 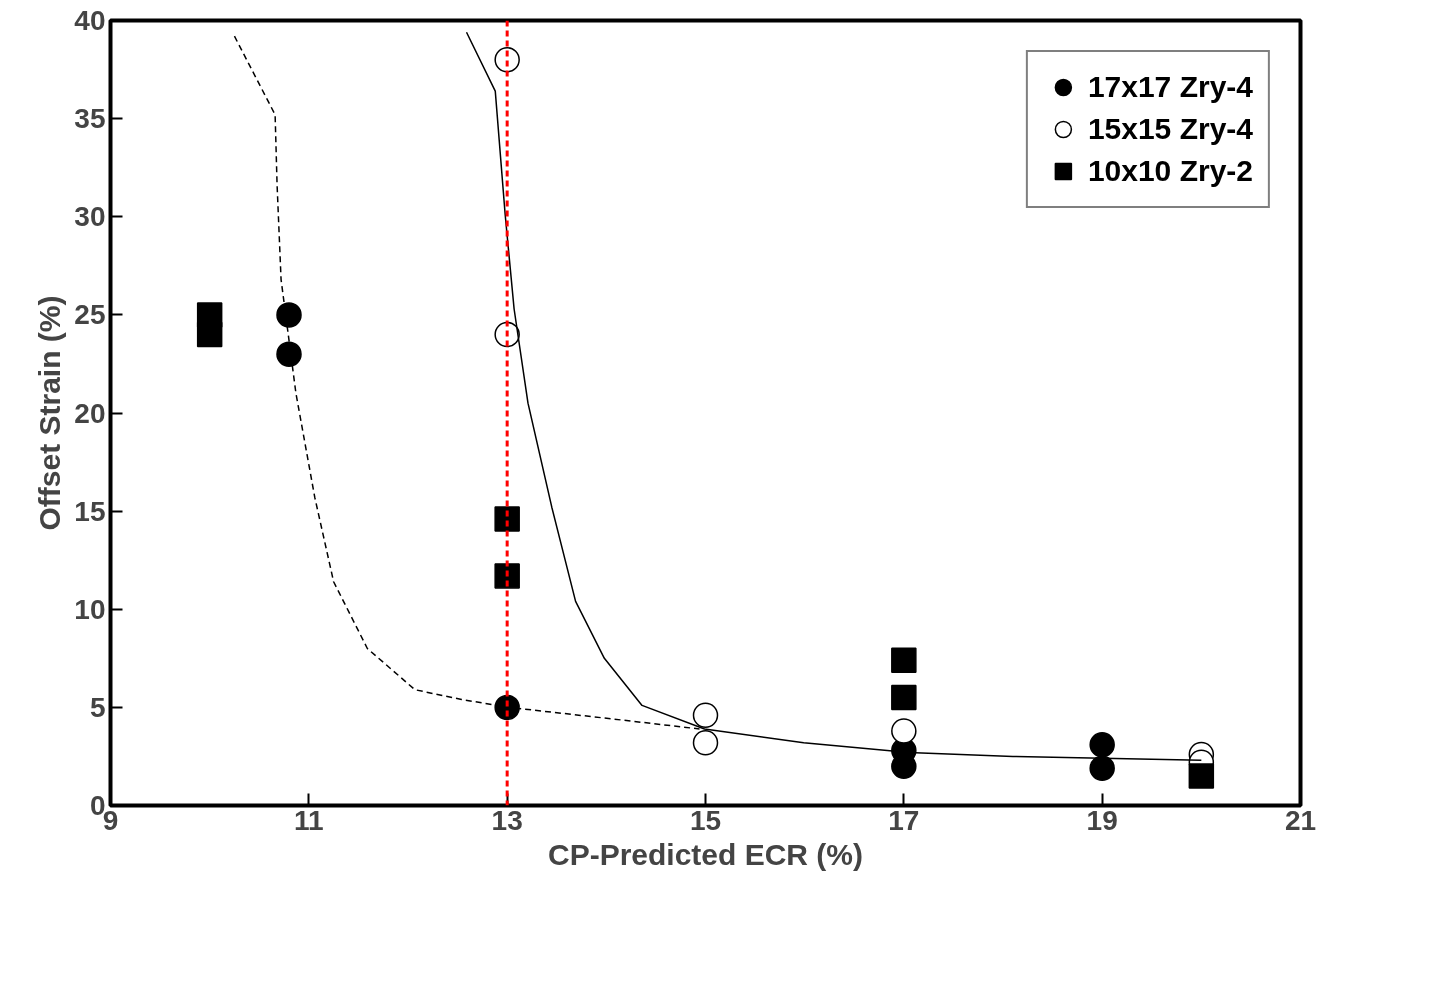 I want to click on y-tick-label: 25, so click(x=90, y=315).